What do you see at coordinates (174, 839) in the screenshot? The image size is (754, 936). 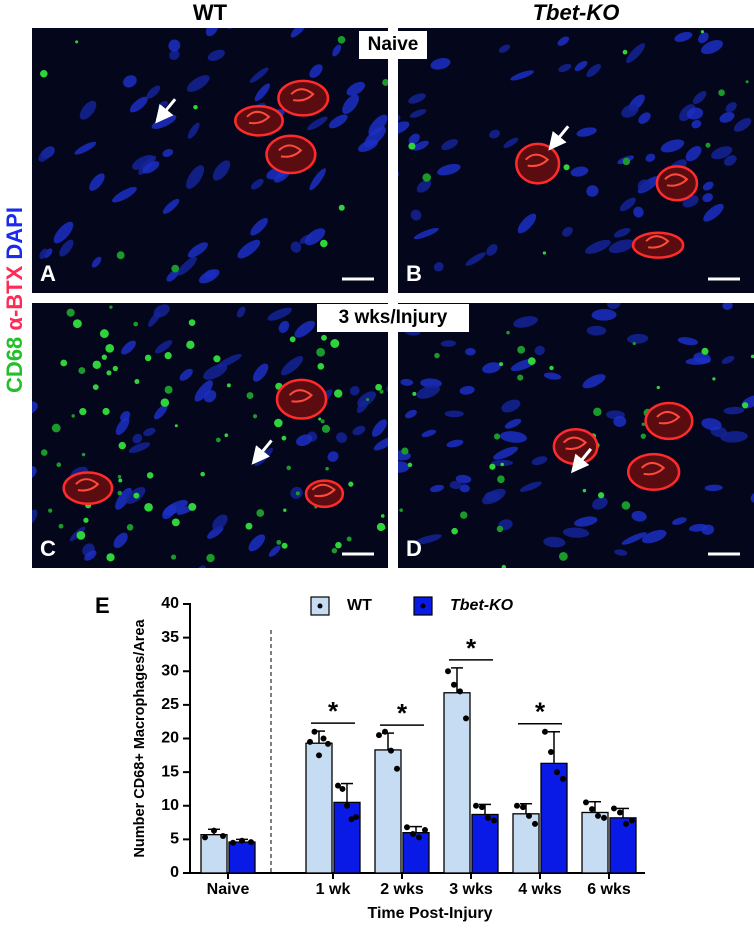 I see `y-tick-label: 5` at bounding box center [174, 839].